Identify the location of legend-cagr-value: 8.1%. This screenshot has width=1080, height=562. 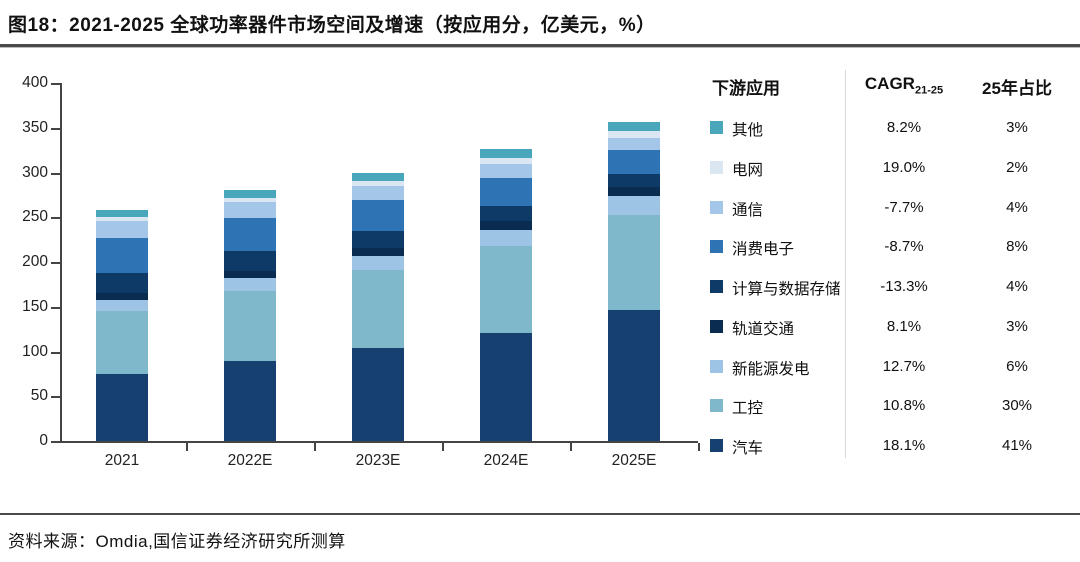
(904, 326).